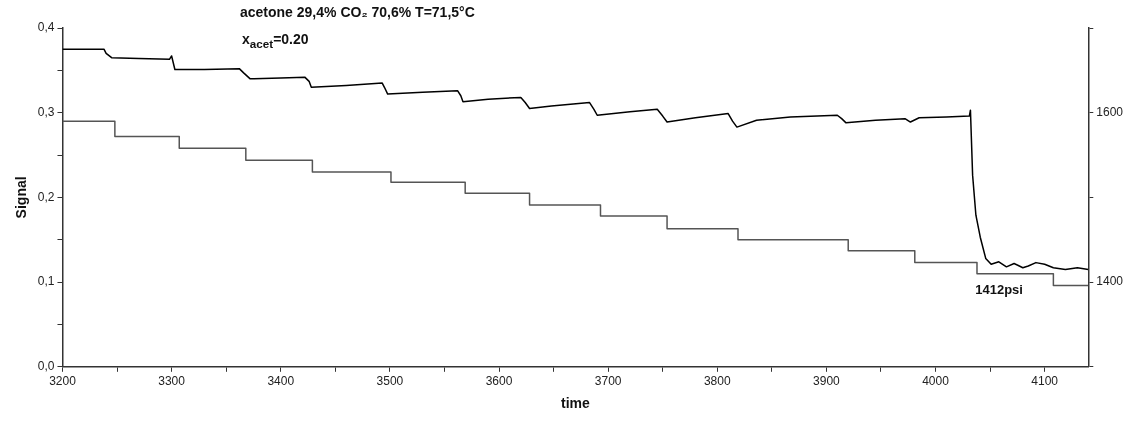  I want to click on x-axis-title: time, so click(575, 403).